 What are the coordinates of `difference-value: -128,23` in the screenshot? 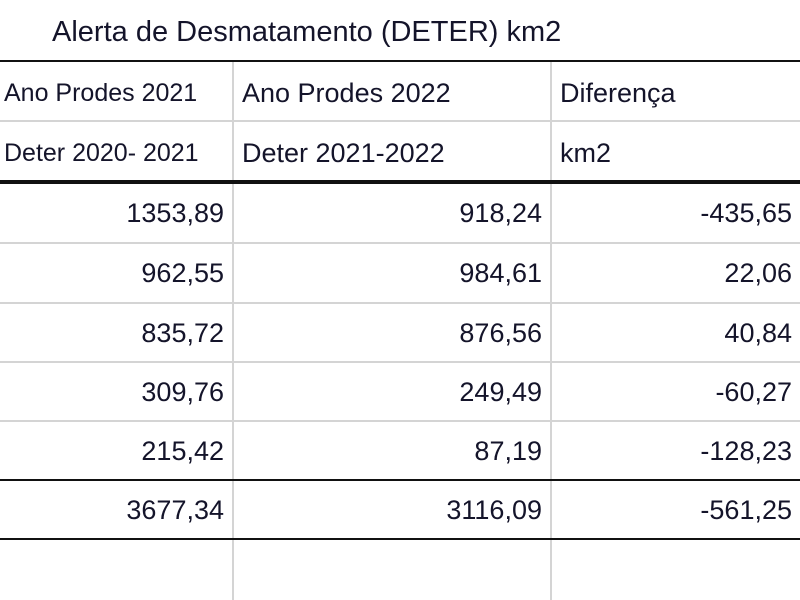 It's located at (746, 451).